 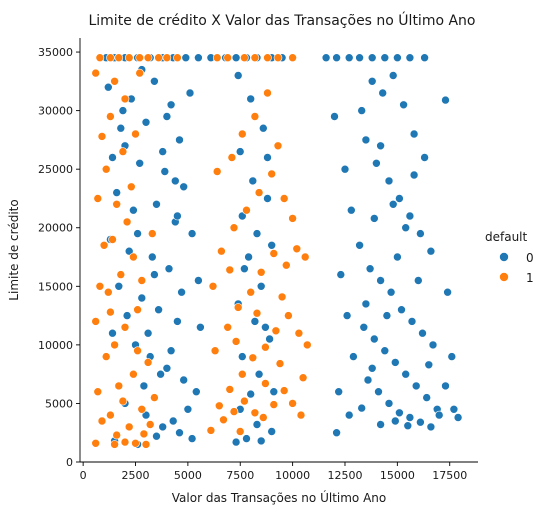 What do you see at coordinates (449, 475) in the screenshot?
I see `x-tick-label: 17500` at bounding box center [449, 475].